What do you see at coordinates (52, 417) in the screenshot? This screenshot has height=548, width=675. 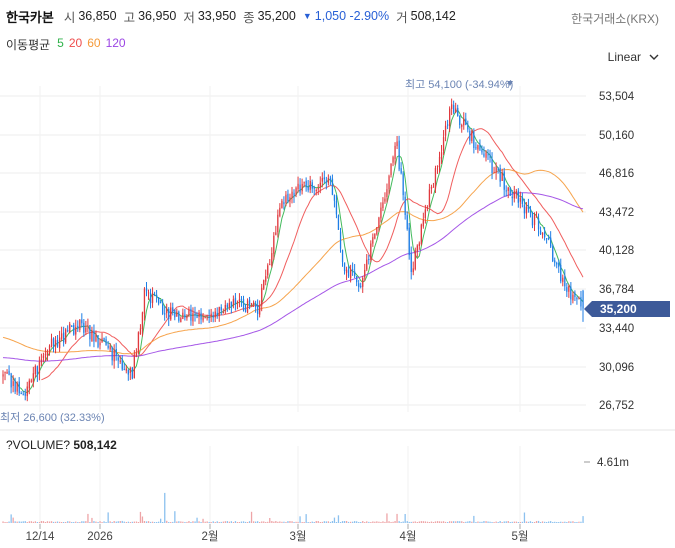 I see `min-price-annotation: 최저 26,600 (32.33%)` at bounding box center [52, 417].